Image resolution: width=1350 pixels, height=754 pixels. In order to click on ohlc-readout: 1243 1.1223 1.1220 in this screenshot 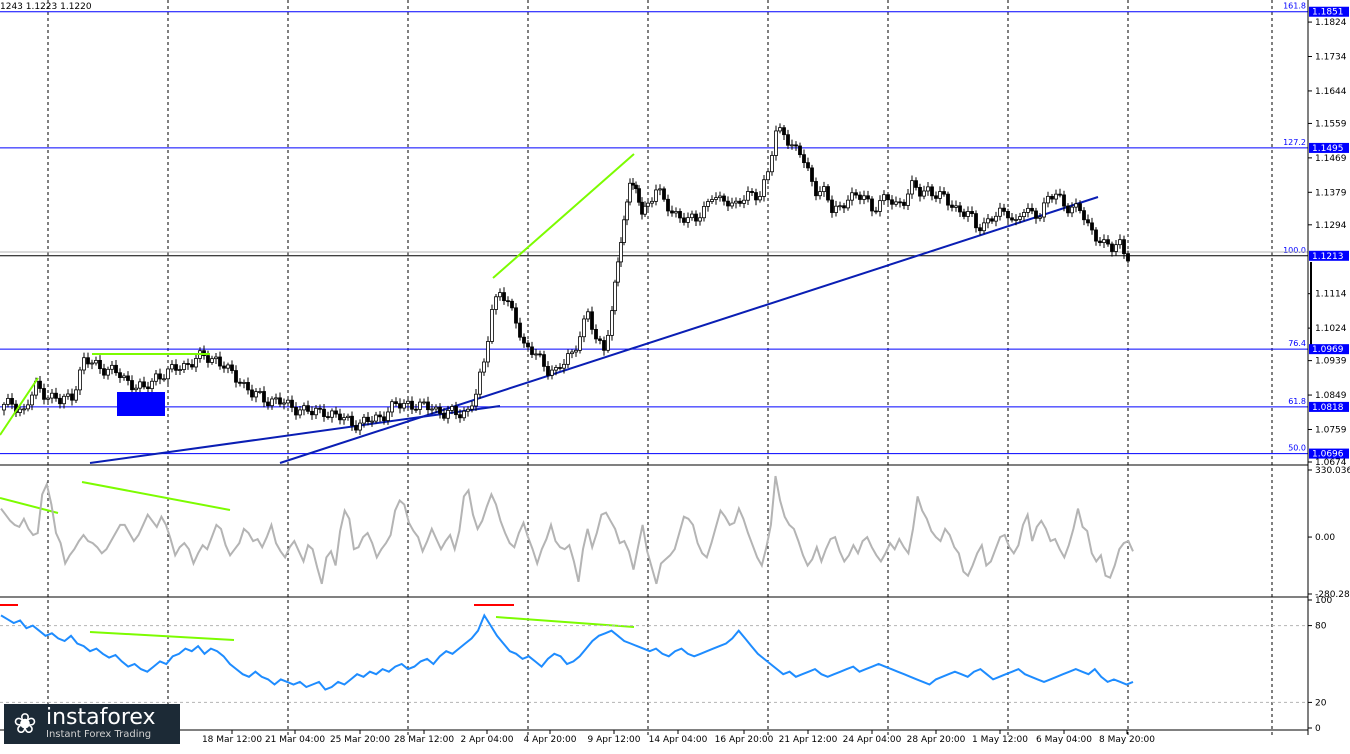, I will do `click(46, 7)`.